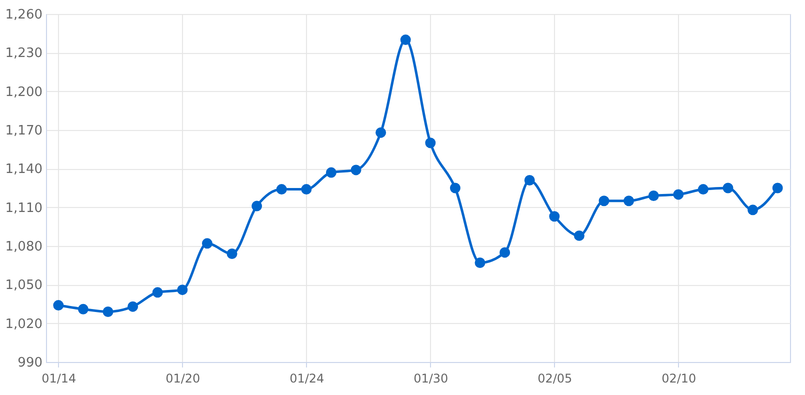 This screenshot has height=395, width=805. I want to click on y-tick-label: 1,230, so click(23, 54).